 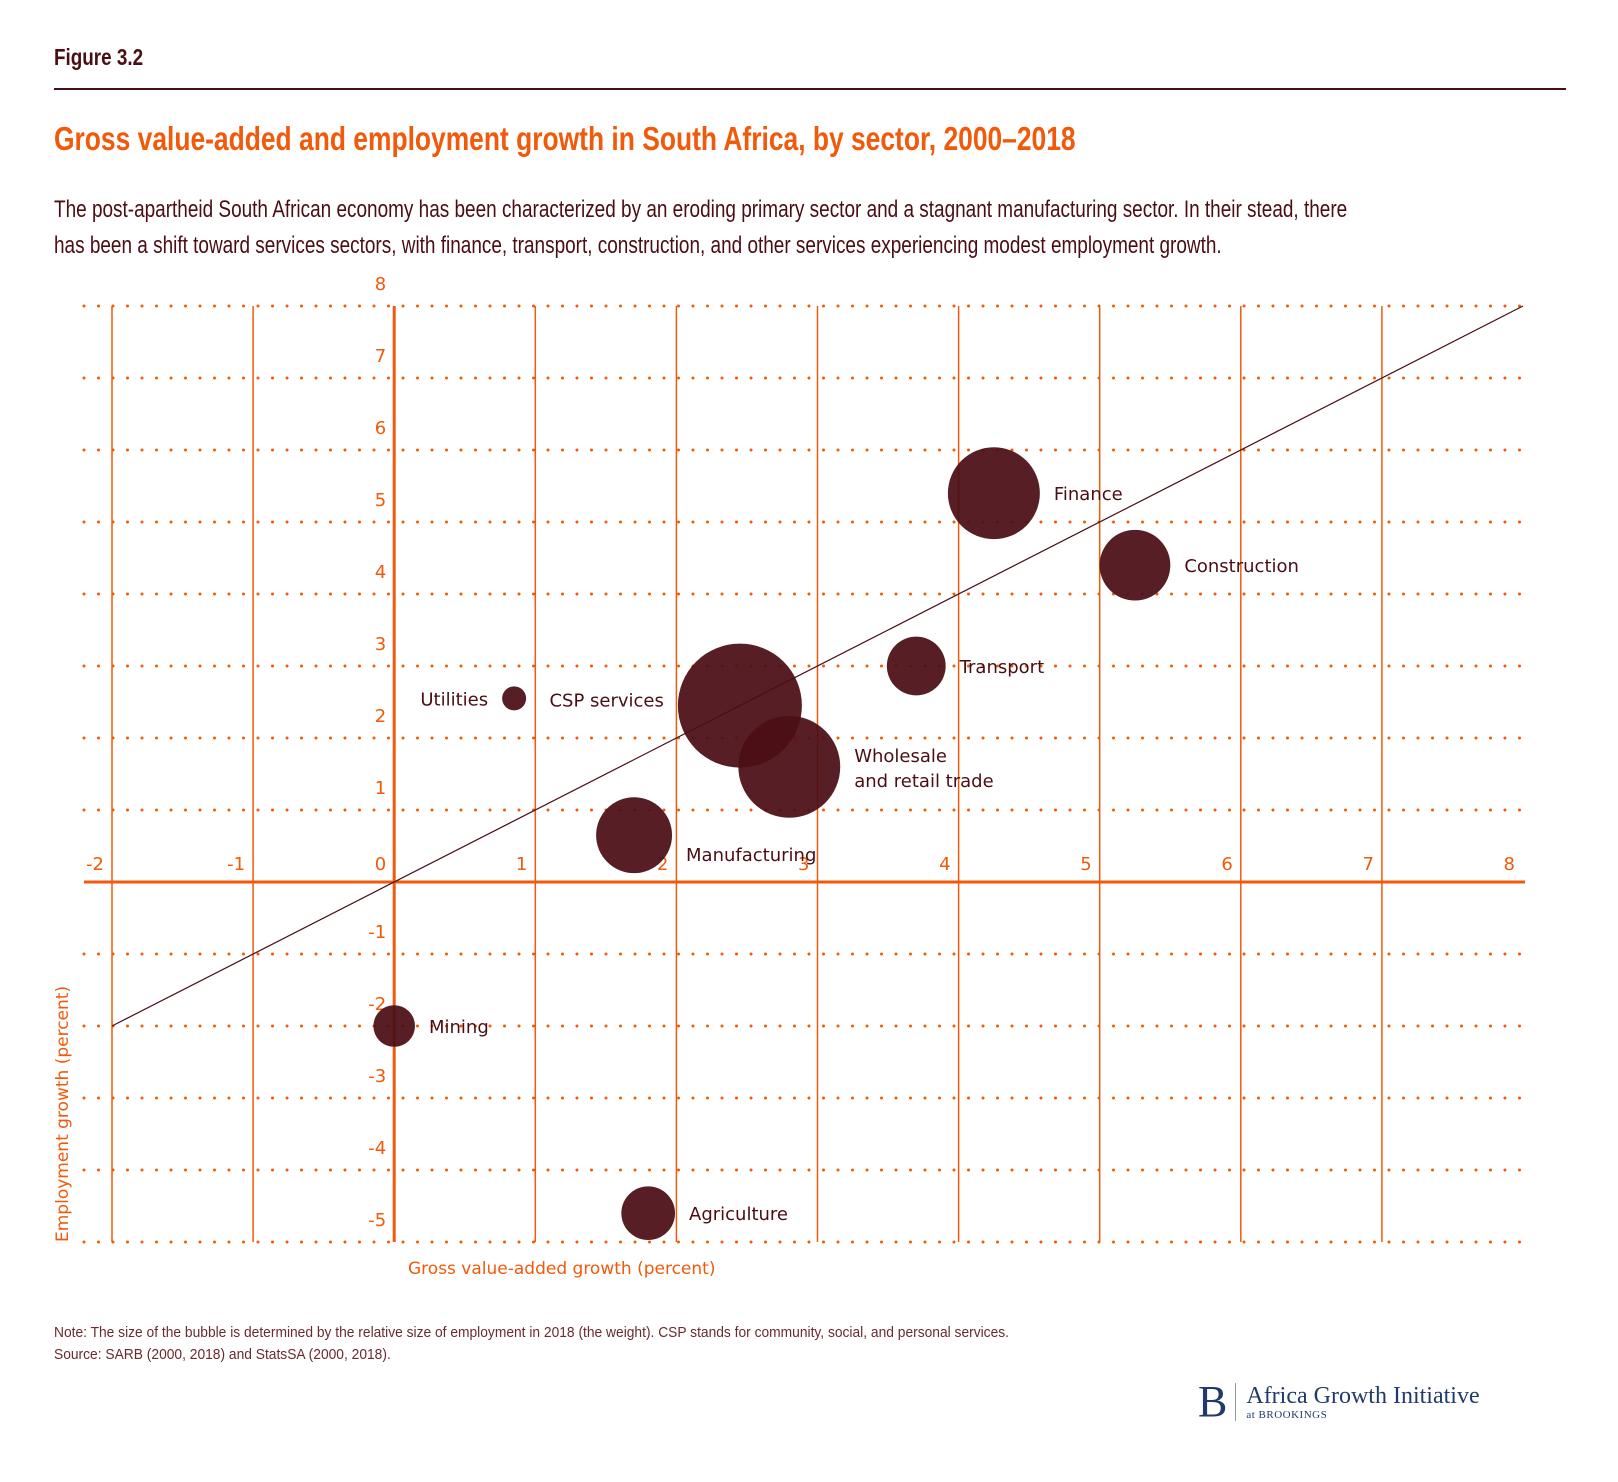 What do you see at coordinates (561, 1269) in the screenshot?
I see `x-axis-label: Gross value-added growth (percent)` at bounding box center [561, 1269].